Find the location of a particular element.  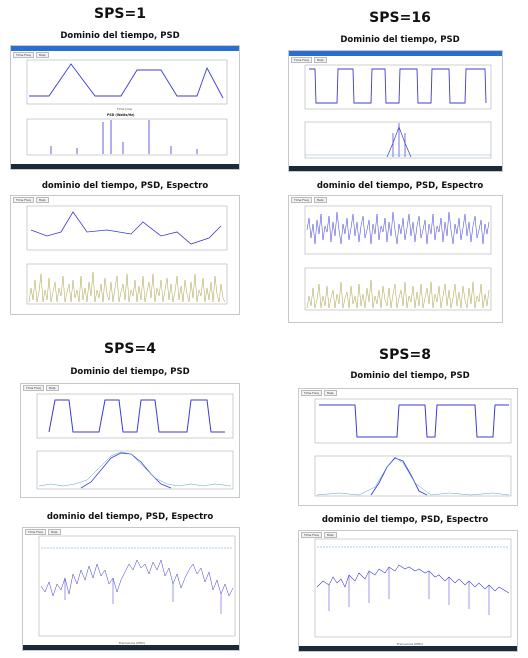

sps8-spectrum-window: Time Freq Help Frecuencia (MHz) is located at coordinates (408, 591).